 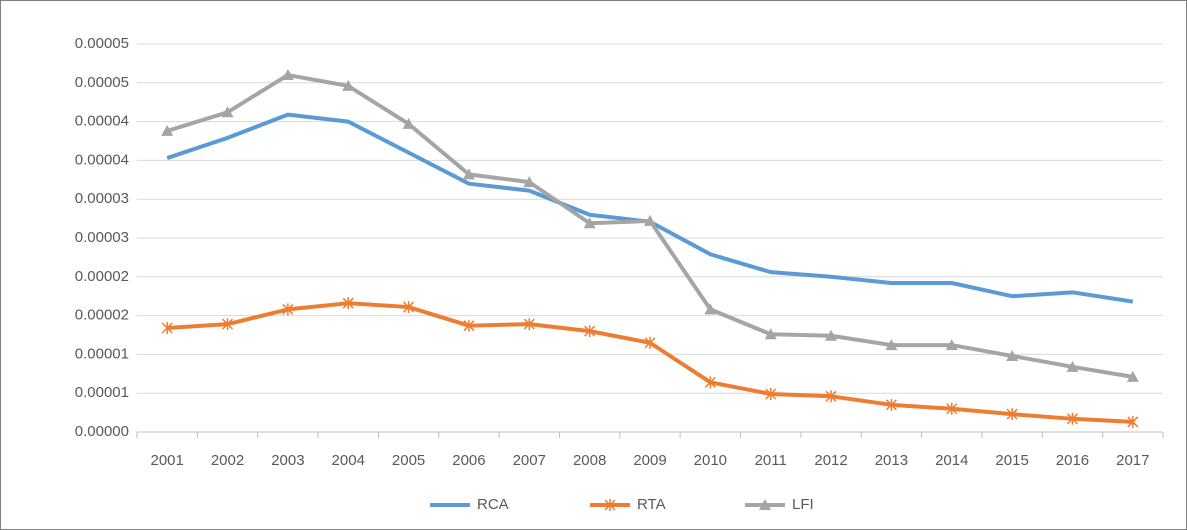 I want to click on x-tick-label: 2001, so click(x=166, y=460).